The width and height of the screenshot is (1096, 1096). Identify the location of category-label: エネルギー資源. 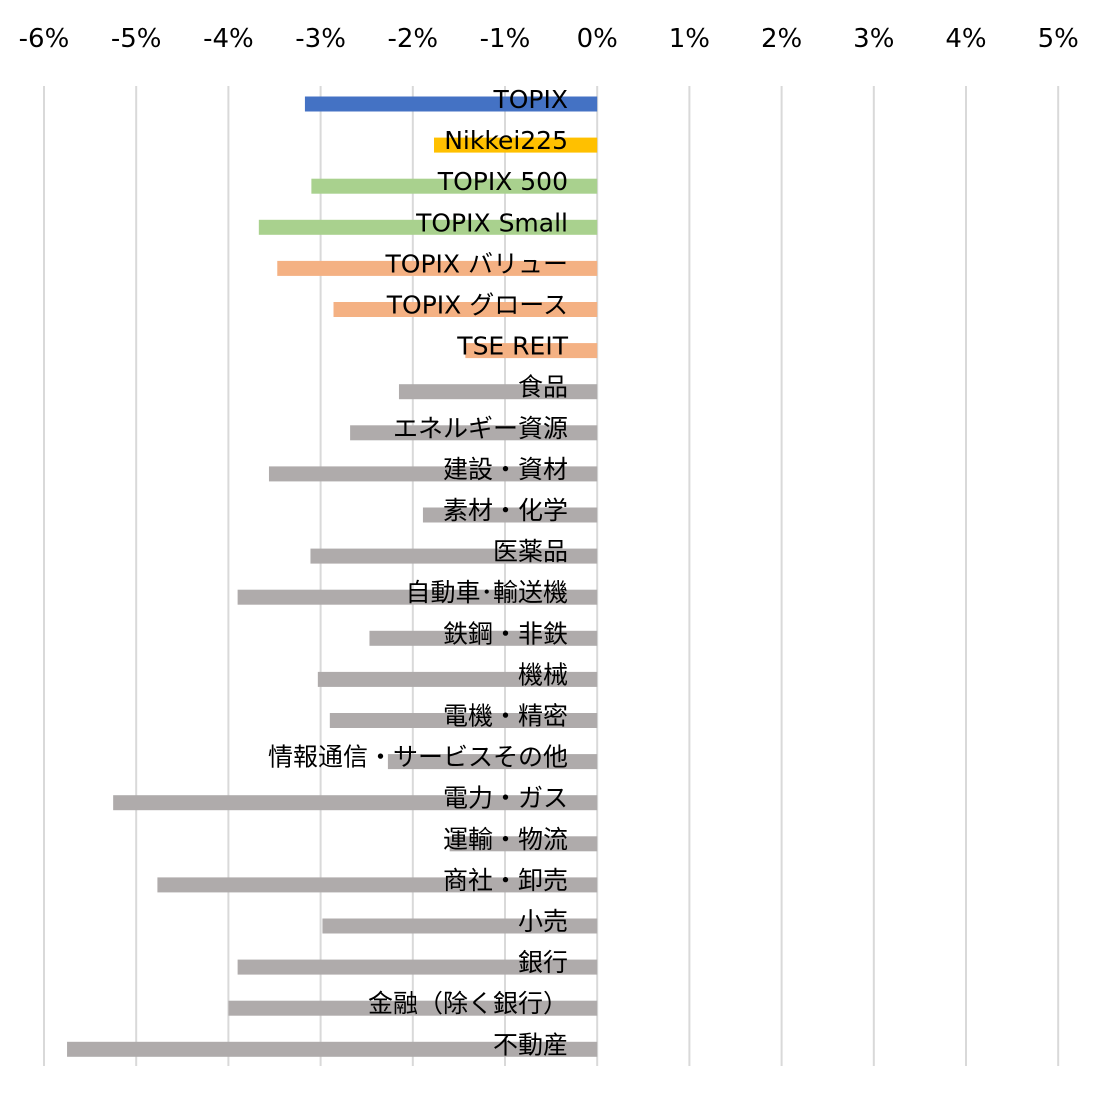
(480, 428).